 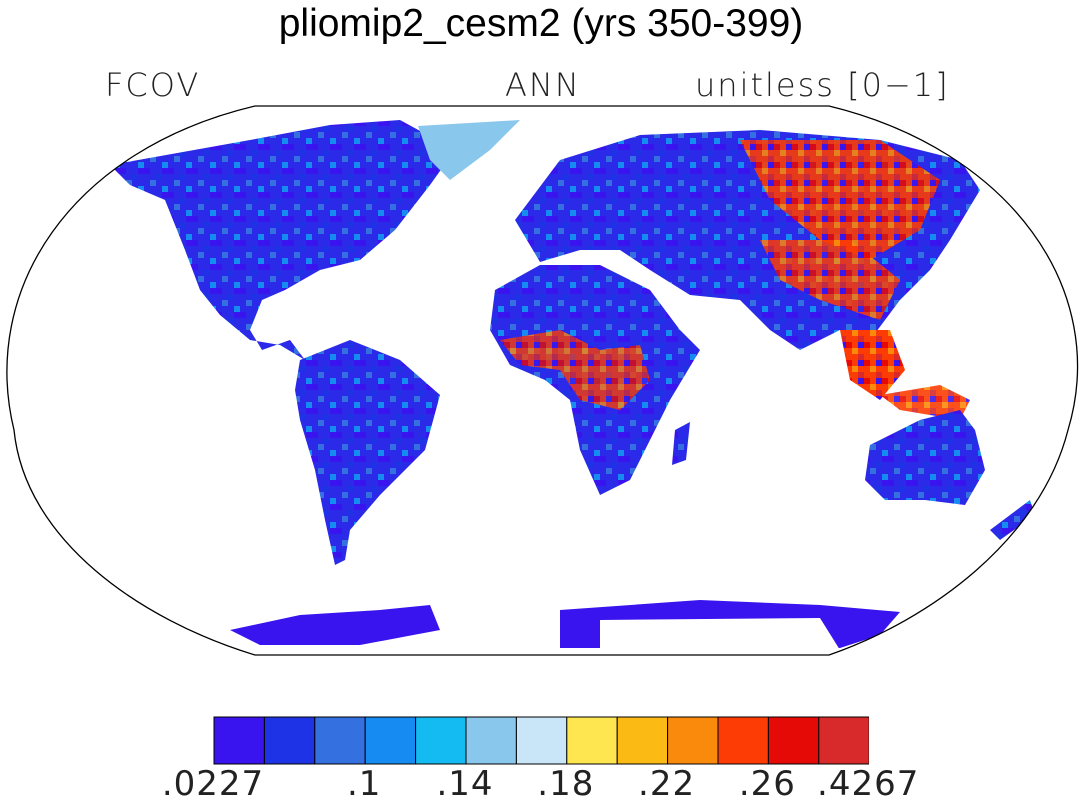 I want to click on colorbar-tick-label: .1, so click(x=364, y=784).